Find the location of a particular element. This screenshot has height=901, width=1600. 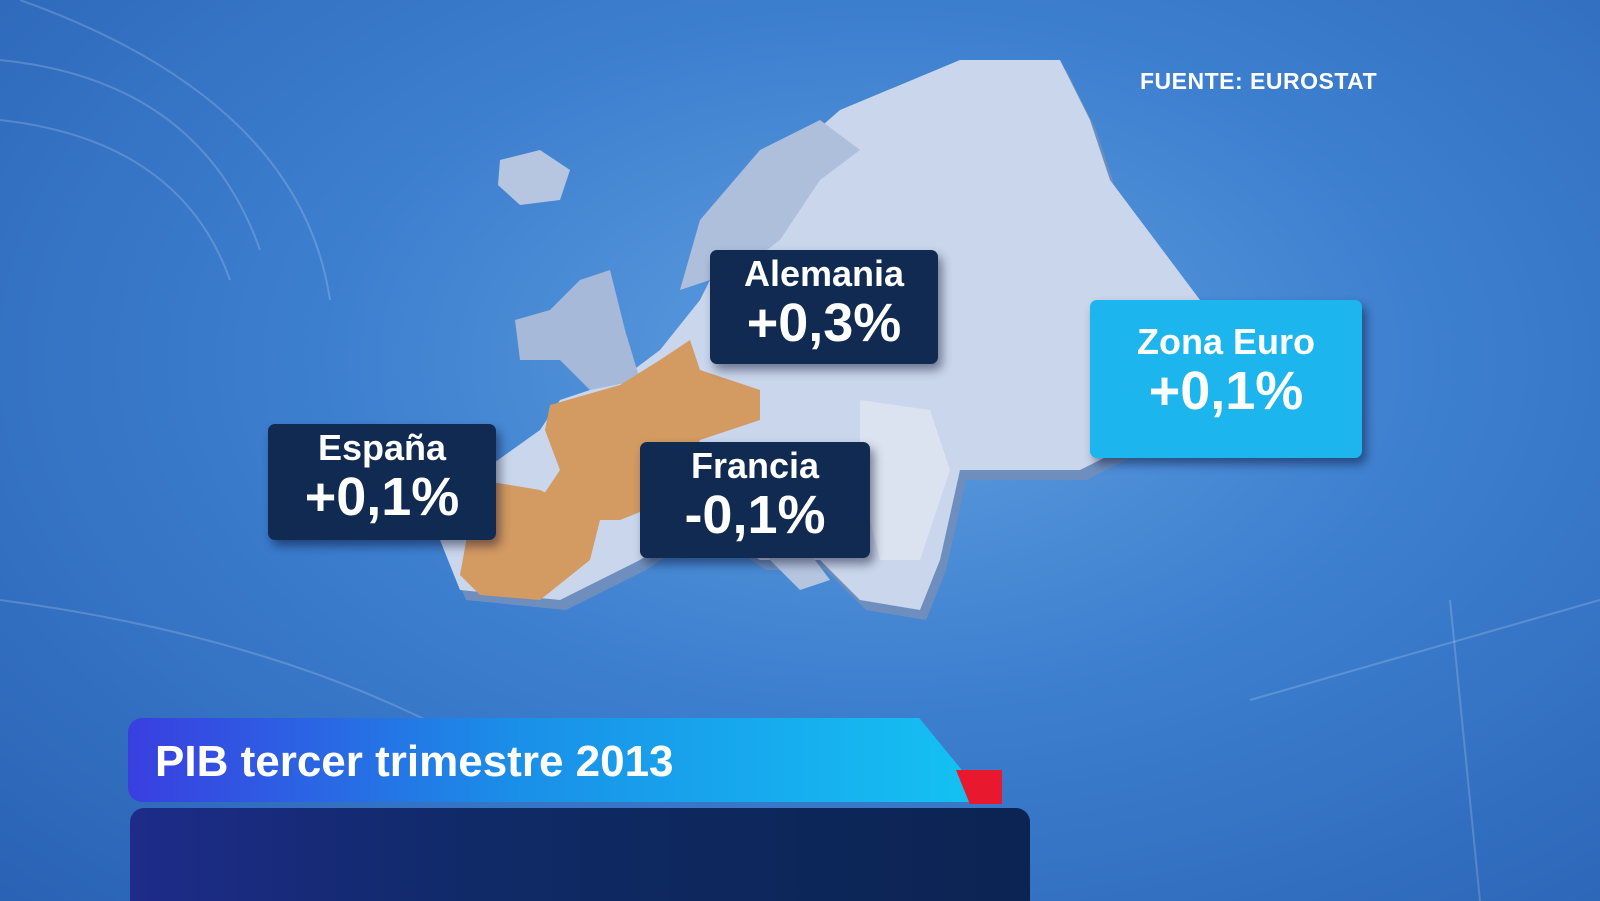

country-france-highlight is located at coordinates (650, 430).